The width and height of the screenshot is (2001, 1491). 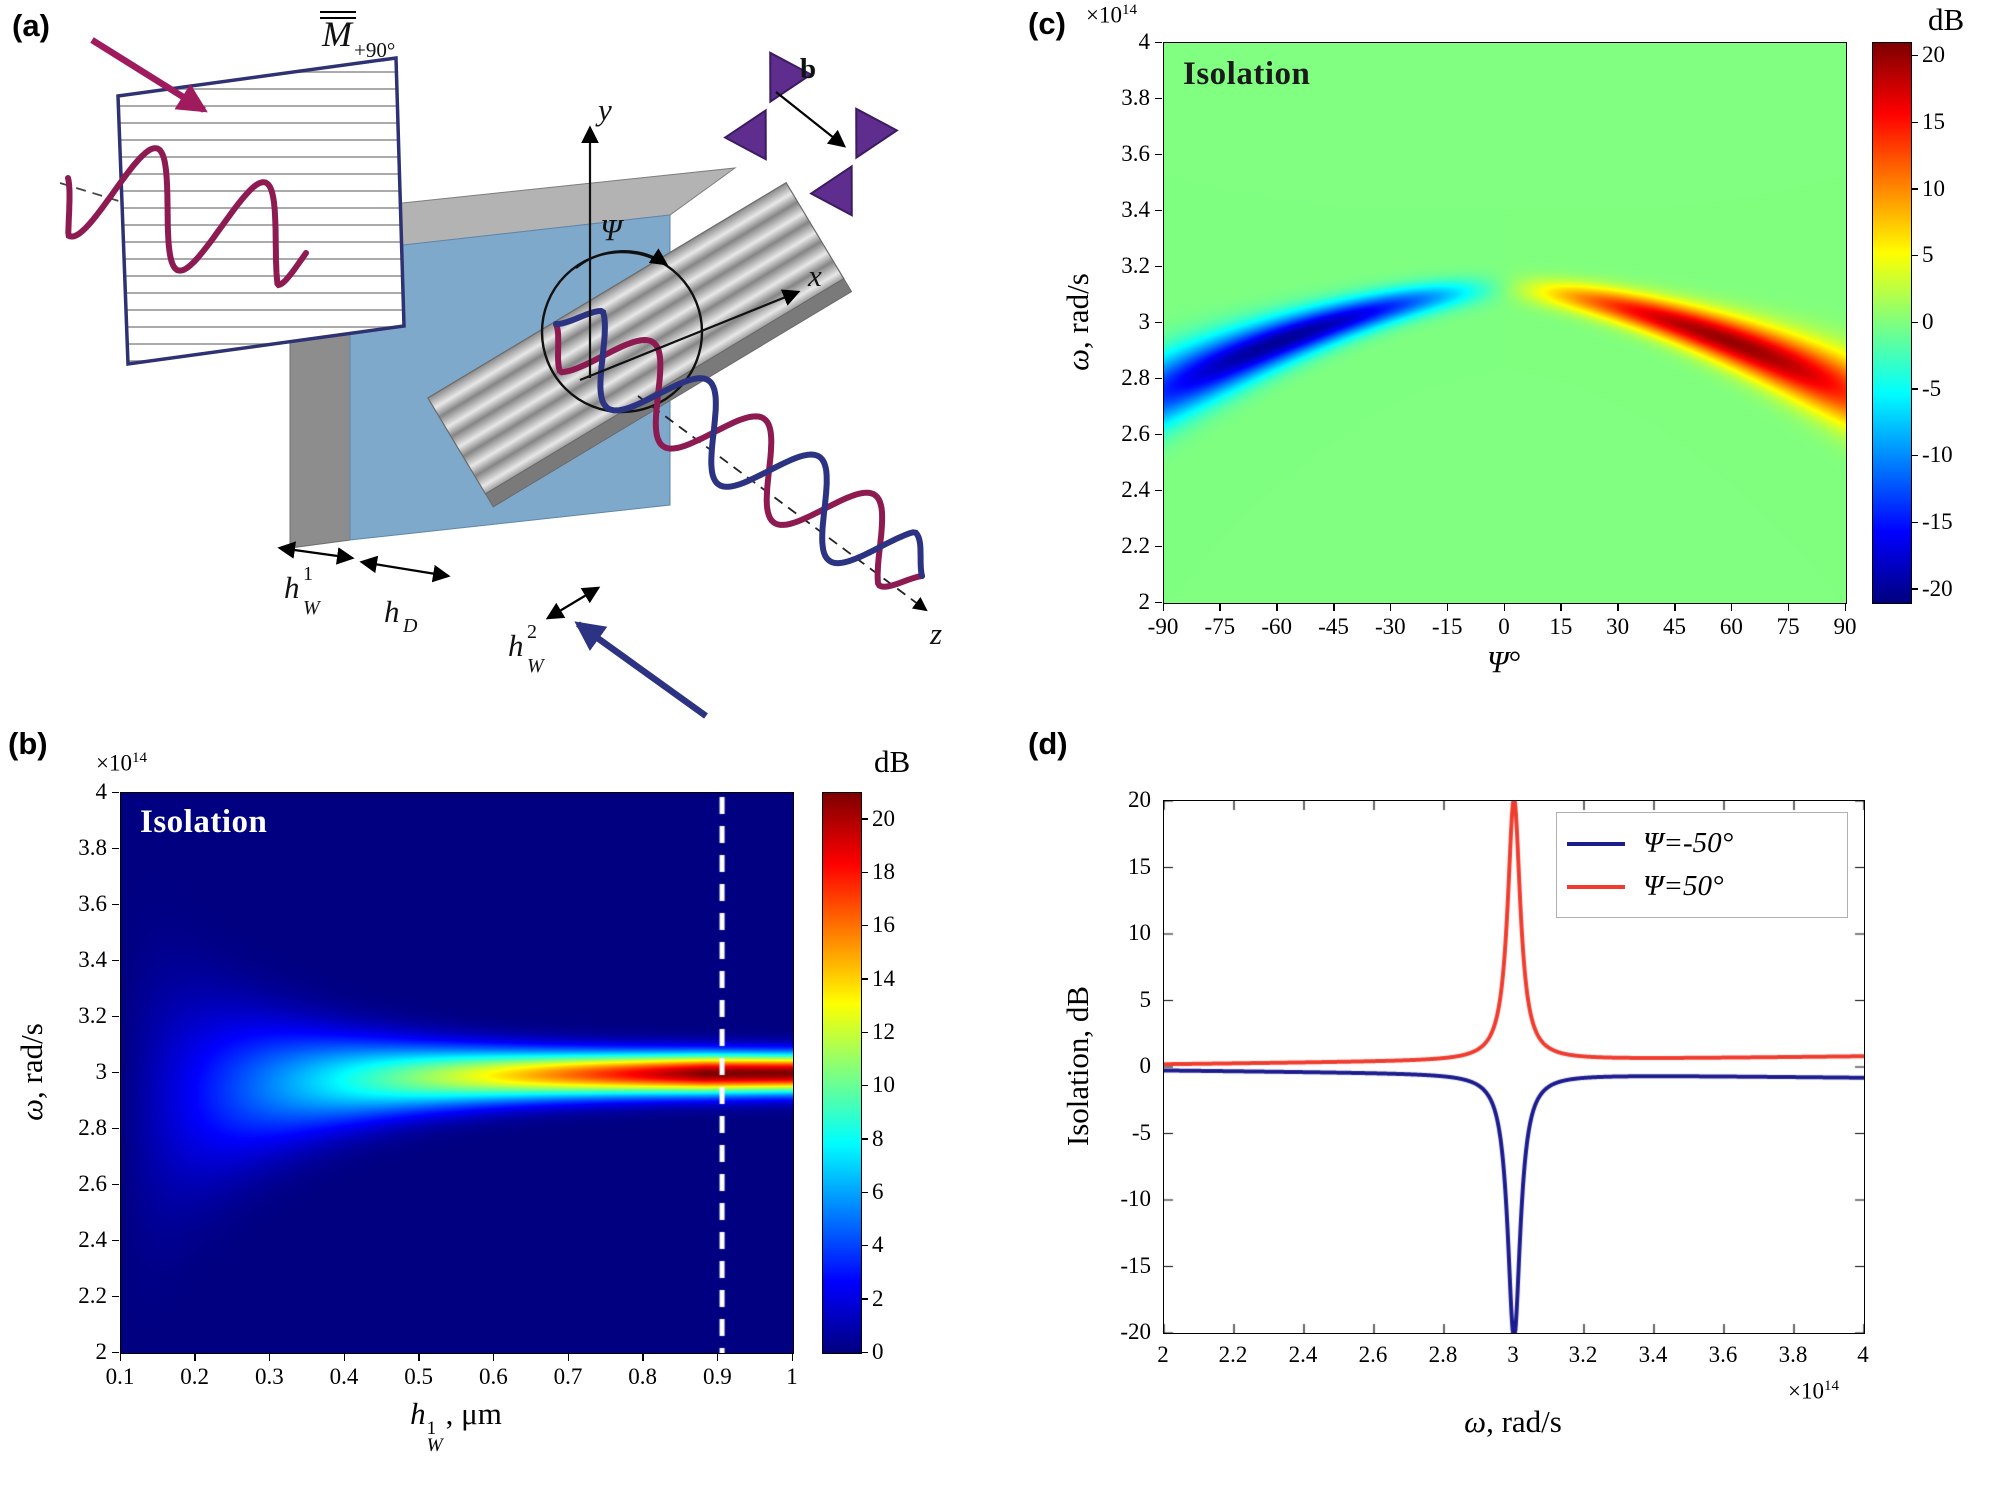 I want to click on panel-c-colorbar, so click(x=1892, y=323).